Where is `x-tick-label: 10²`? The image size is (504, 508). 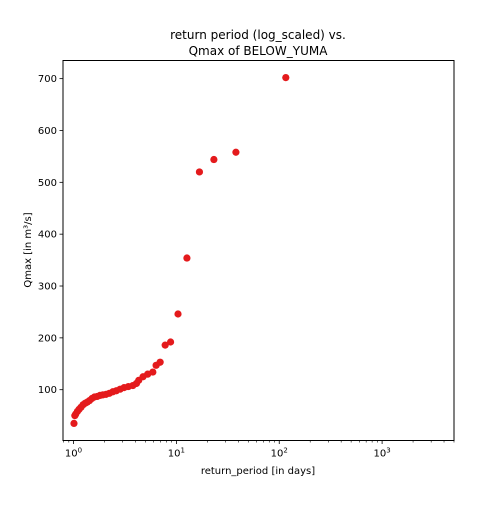 x-tick-label: 10² is located at coordinates (279, 453).